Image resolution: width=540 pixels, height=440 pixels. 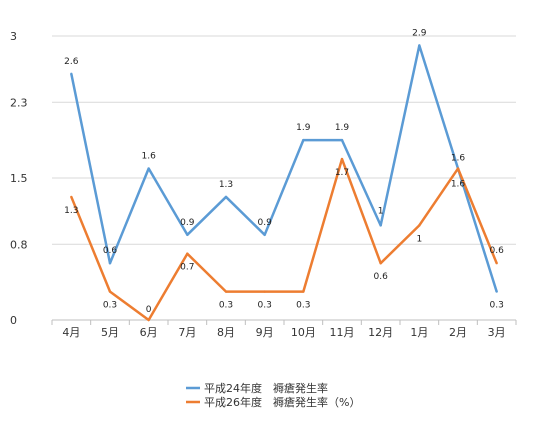 I want to click on x-tick-label: 7月, so click(x=187, y=332).